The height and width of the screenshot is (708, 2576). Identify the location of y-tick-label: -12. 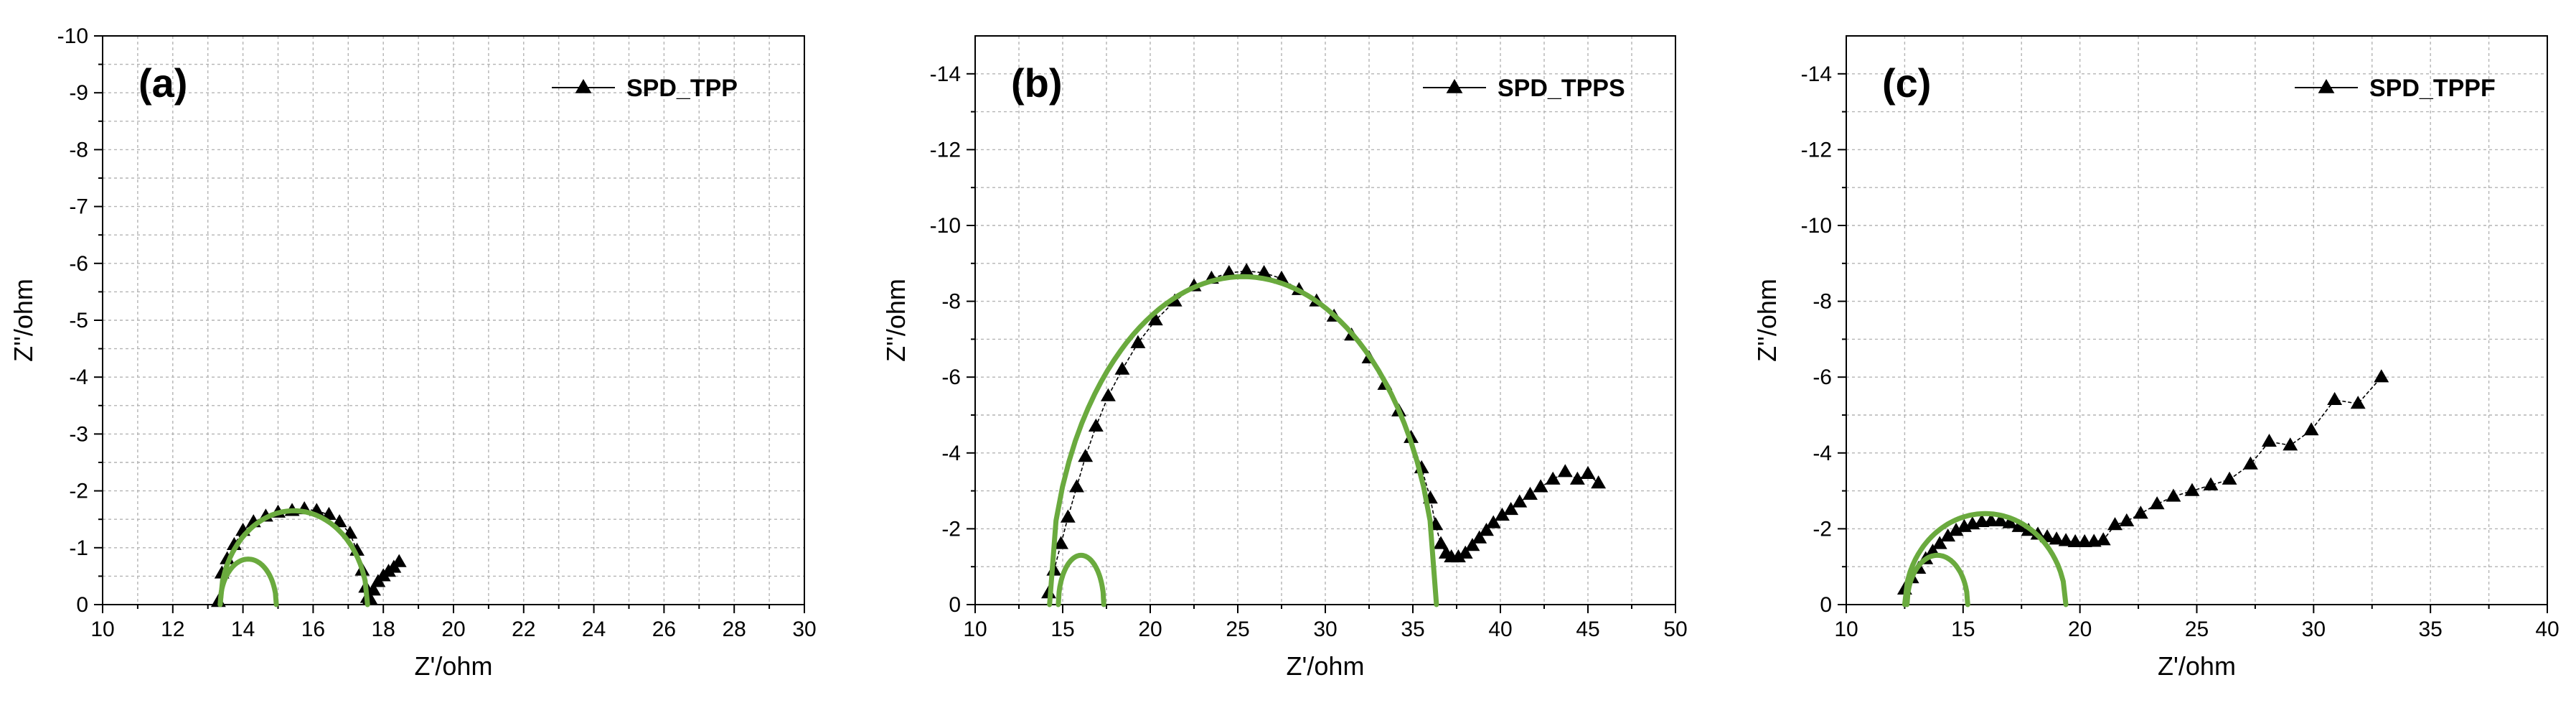
(945, 150).